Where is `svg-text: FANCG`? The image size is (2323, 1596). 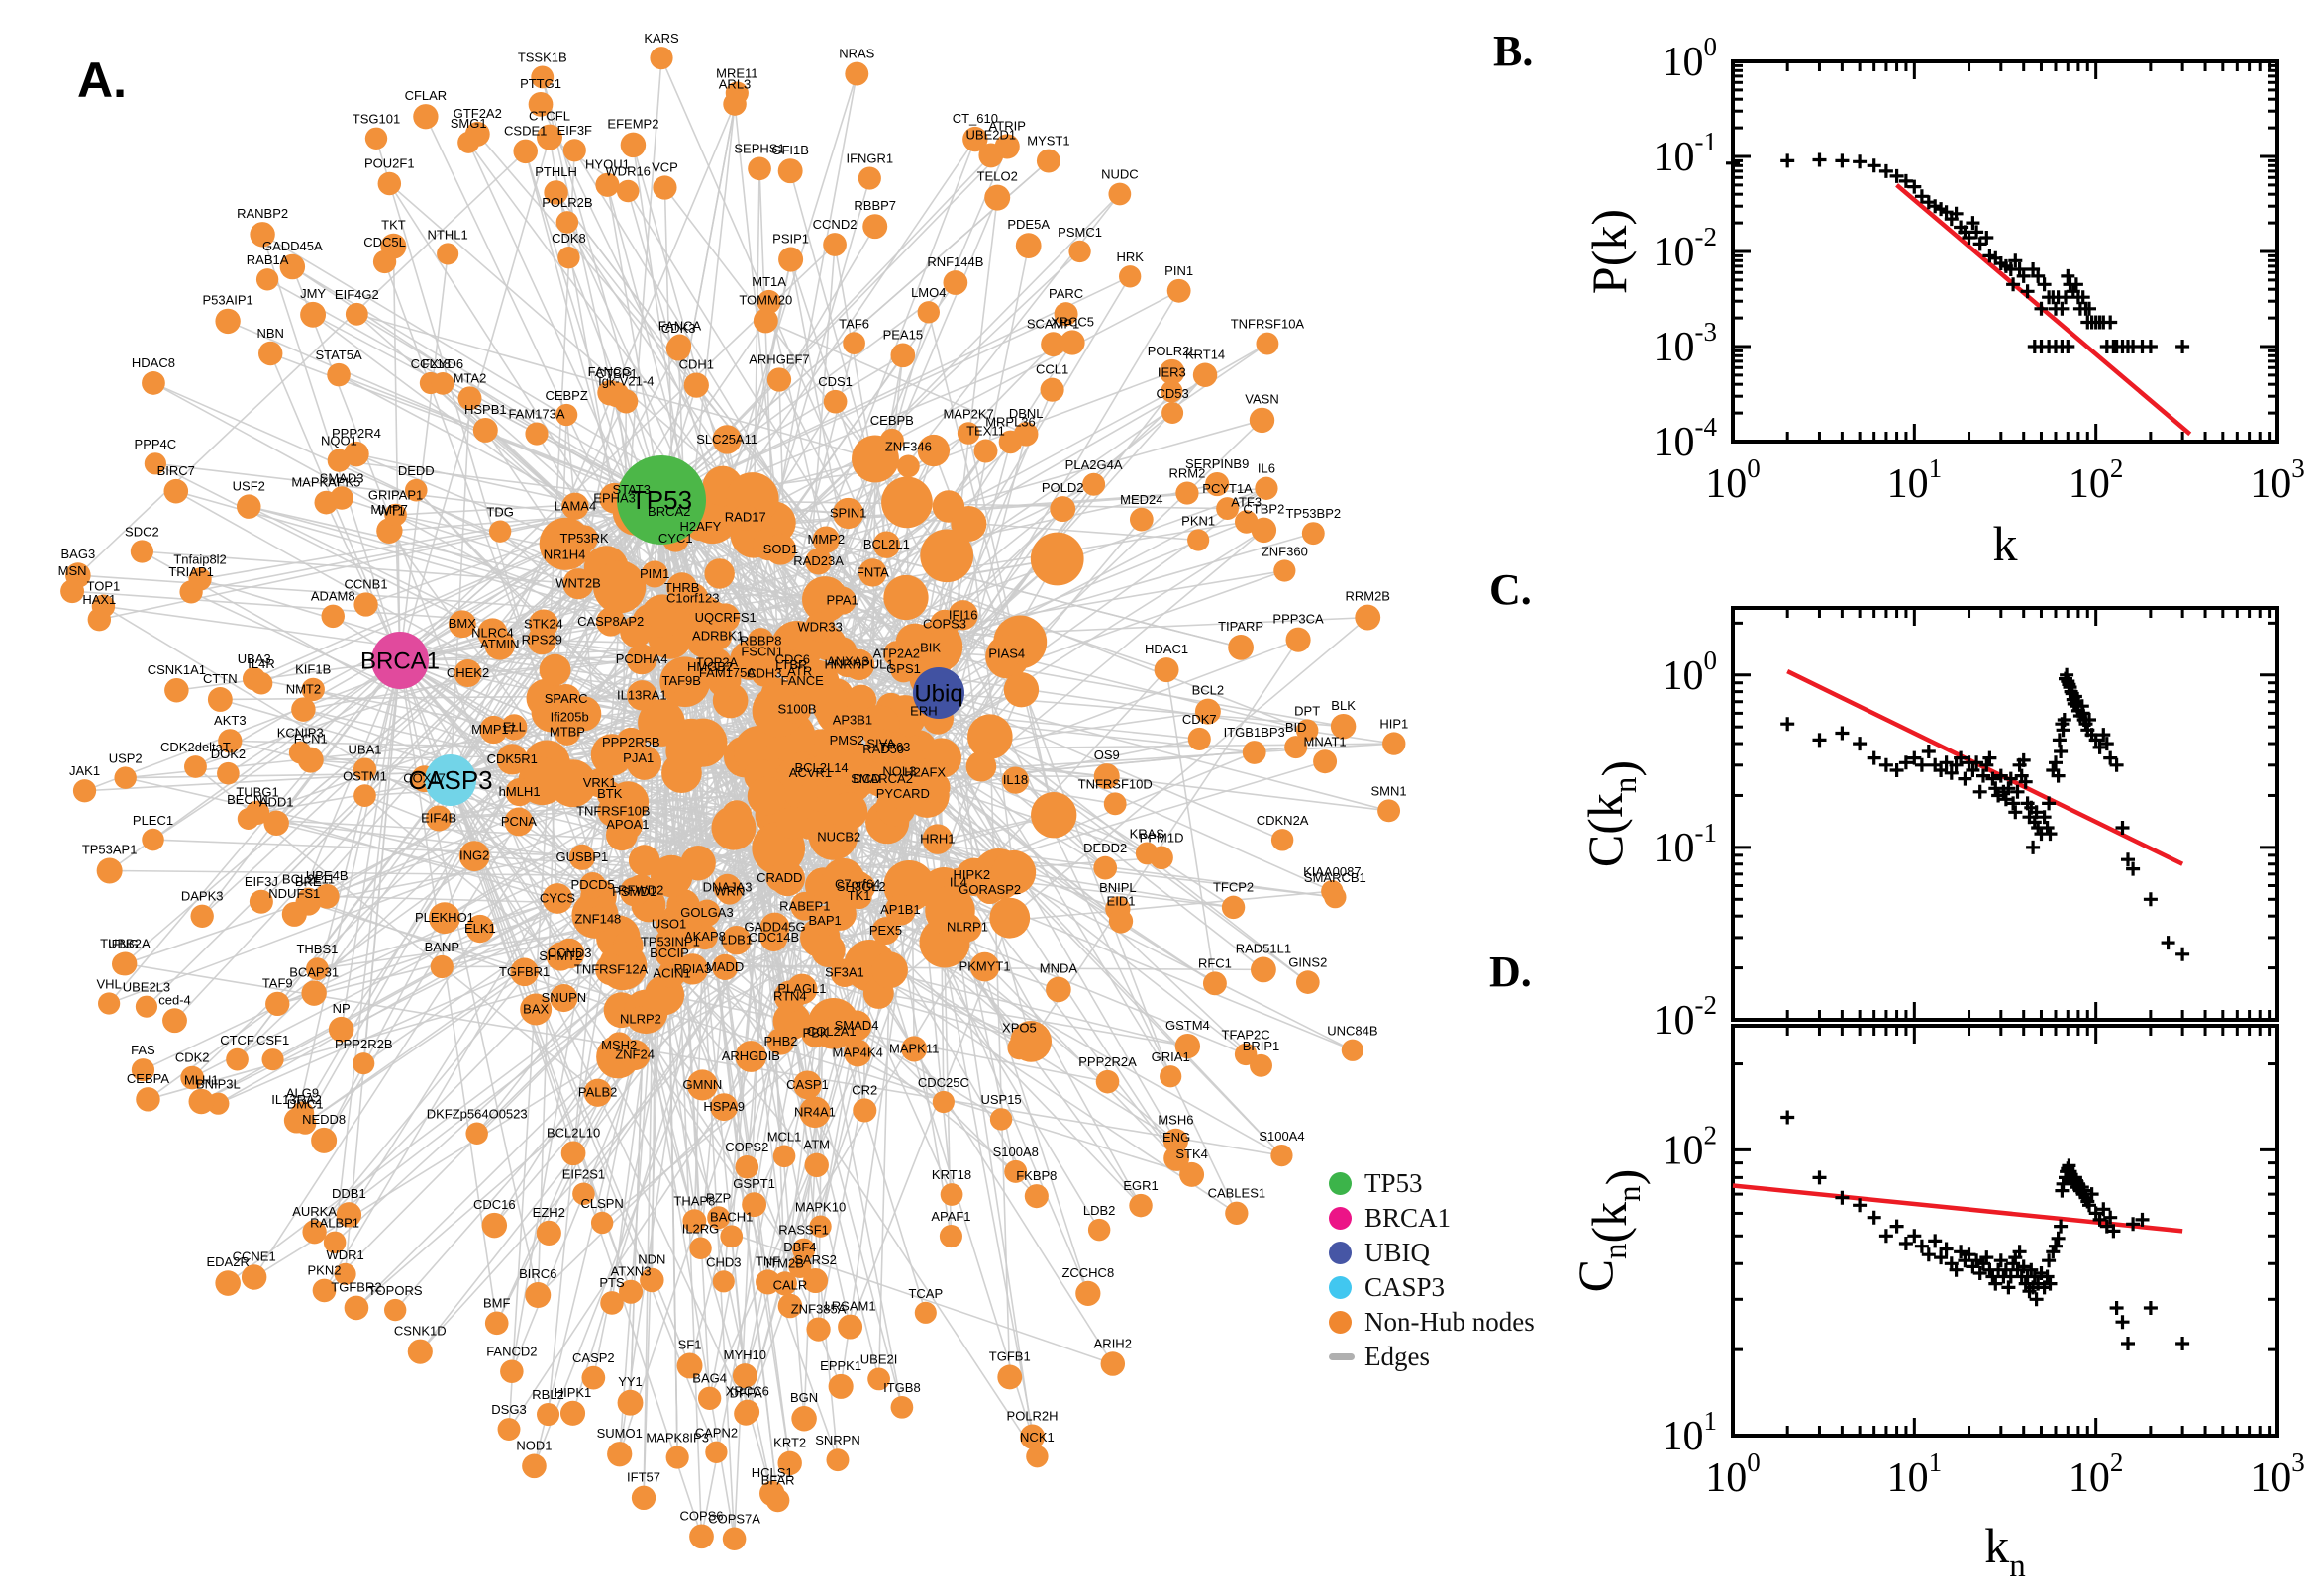 svg-text: FANCG is located at coordinates (610, 371).